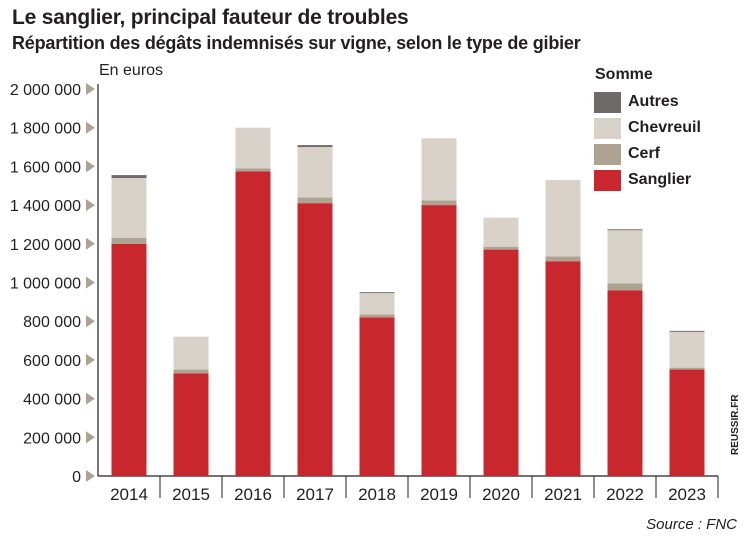 Image resolution: width=747 pixels, height=545 pixels. What do you see at coordinates (607, 154) in the screenshot?
I see `legend-swatch-cerf` at bounding box center [607, 154].